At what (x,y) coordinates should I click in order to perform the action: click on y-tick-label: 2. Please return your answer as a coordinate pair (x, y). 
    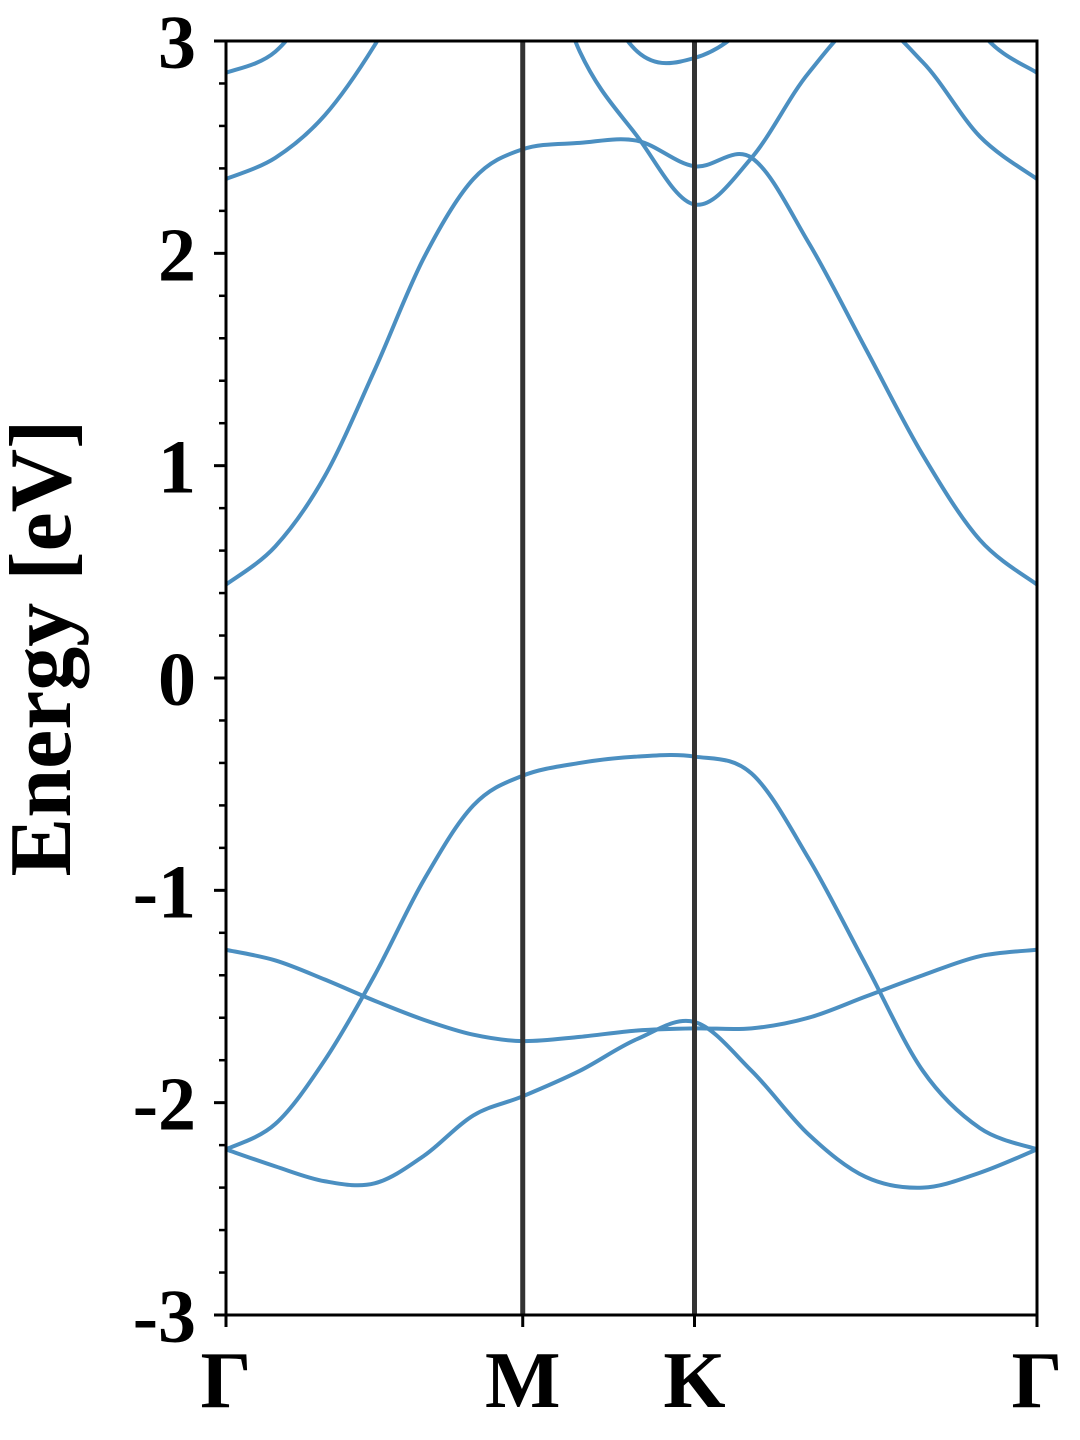
    Looking at the image, I should click on (177, 255).